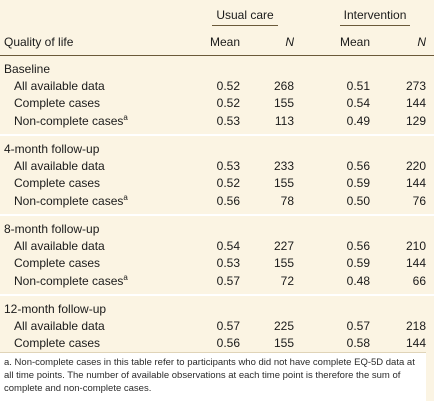 Image resolution: width=434 pixels, height=401 pixels. What do you see at coordinates (358, 280) in the screenshot?
I see `intervention-mean: 0.48` at bounding box center [358, 280].